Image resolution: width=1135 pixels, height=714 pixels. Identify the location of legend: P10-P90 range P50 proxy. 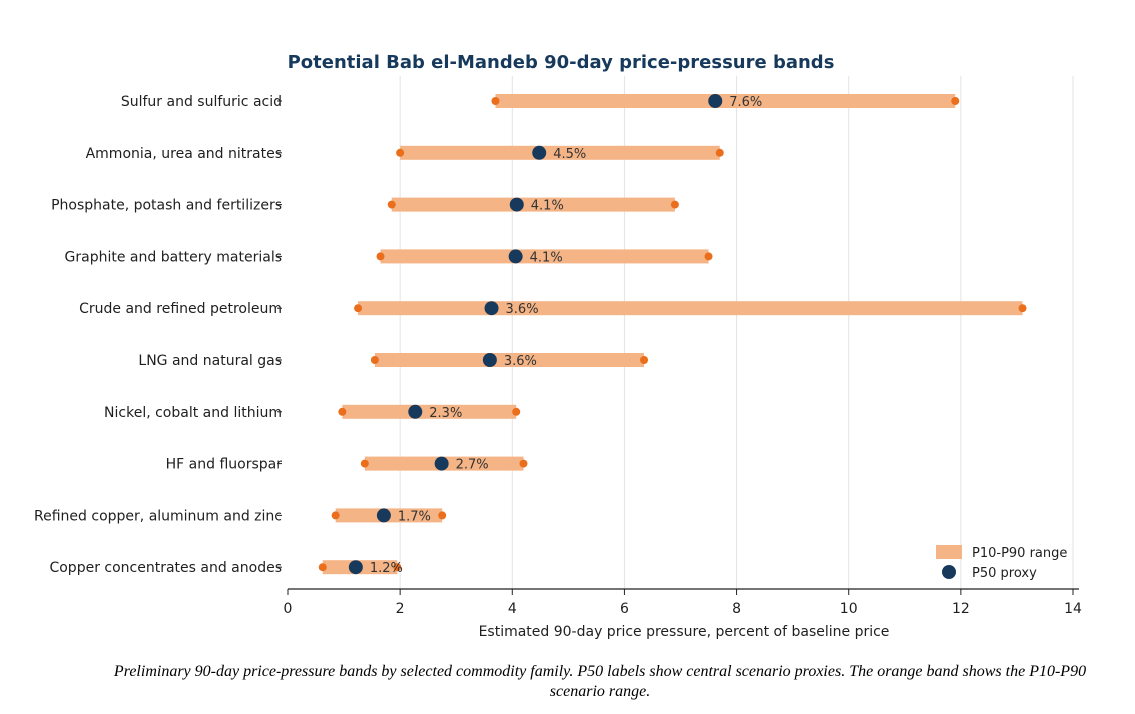
(1001, 563).